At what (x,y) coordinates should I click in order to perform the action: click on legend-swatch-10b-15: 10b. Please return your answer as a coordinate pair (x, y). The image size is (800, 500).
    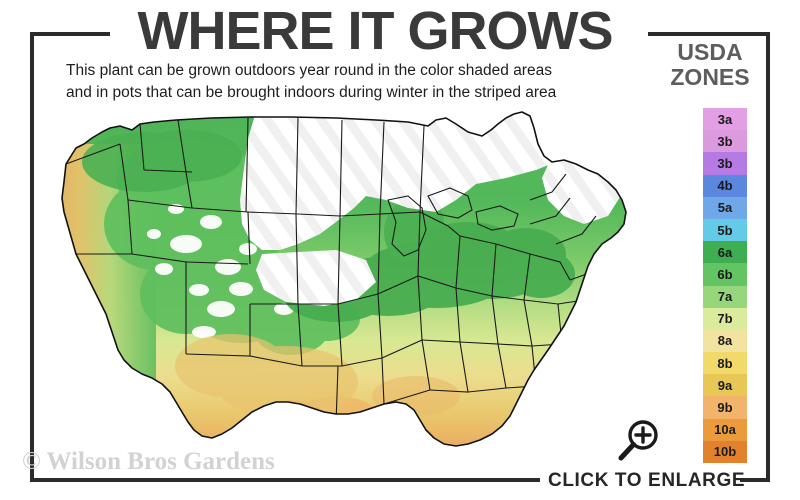
    Looking at the image, I should click on (725, 451).